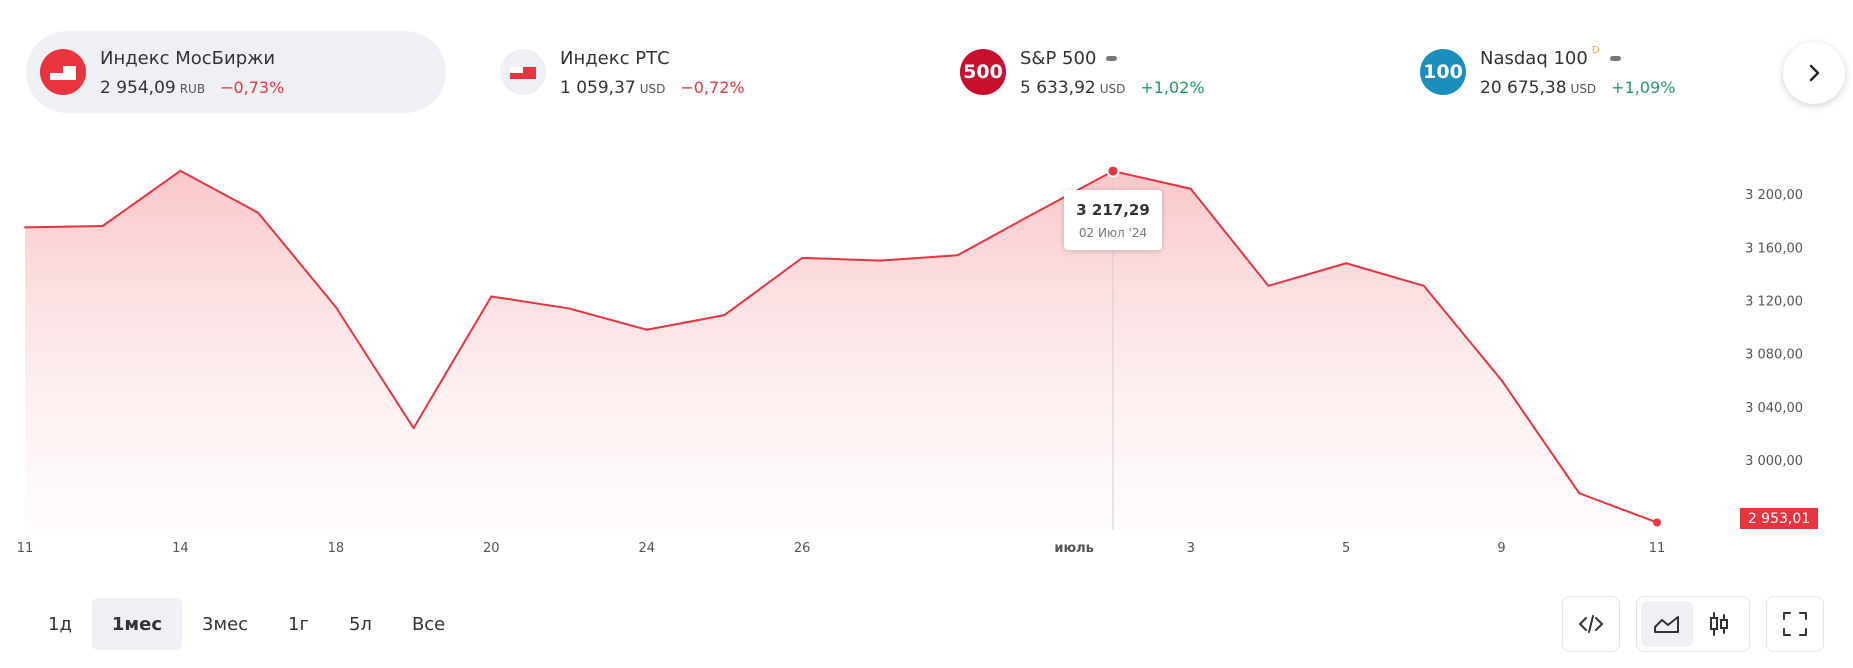 This screenshot has width=1853, height=668. I want to click on sp500-logo-text: 500, so click(983, 72).